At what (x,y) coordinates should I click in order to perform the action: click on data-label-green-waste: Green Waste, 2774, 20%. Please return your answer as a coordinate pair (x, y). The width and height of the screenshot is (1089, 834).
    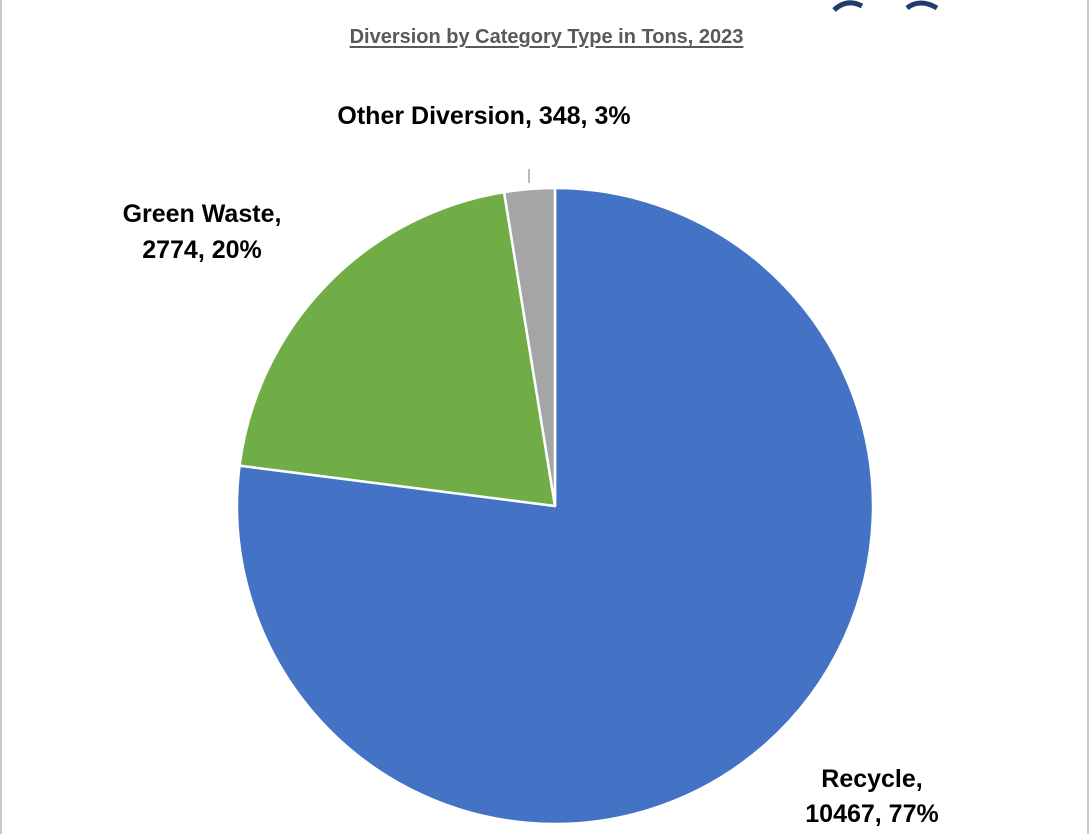
    Looking at the image, I should click on (202, 232).